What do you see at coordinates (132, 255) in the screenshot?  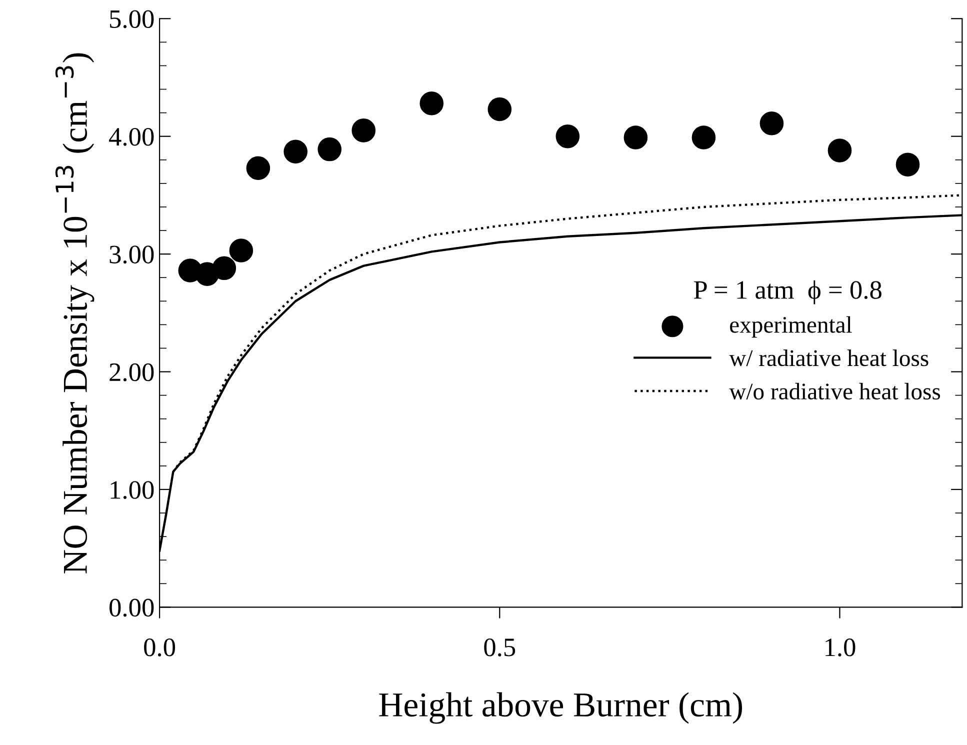 I see `y-tick-label: 3.00` at bounding box center [132, 255].